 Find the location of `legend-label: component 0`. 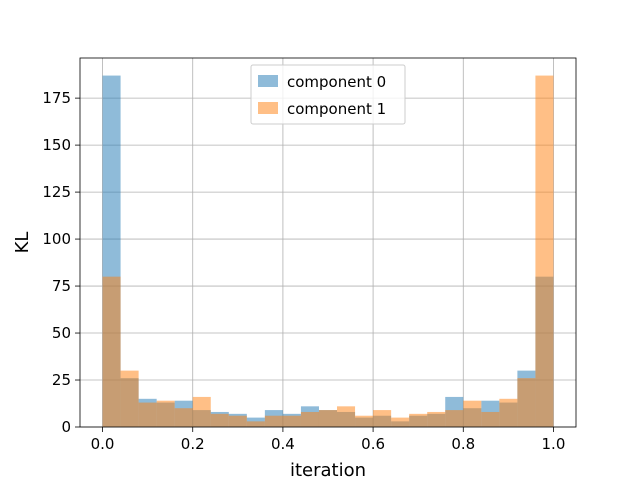

legend-label: component 0 is located at coordinates (336, 82).